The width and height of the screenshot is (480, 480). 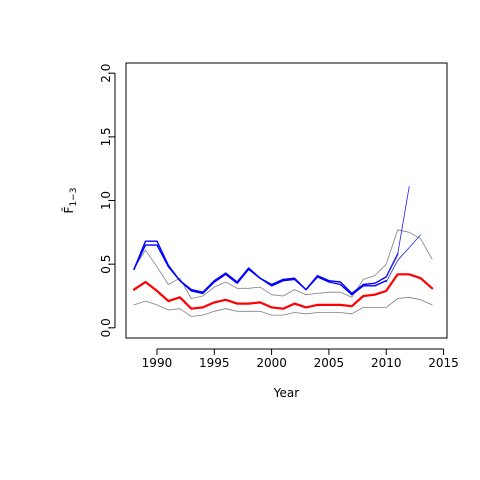 I want to click on y-tick-label: 0.0, so click(x=106, y=327).